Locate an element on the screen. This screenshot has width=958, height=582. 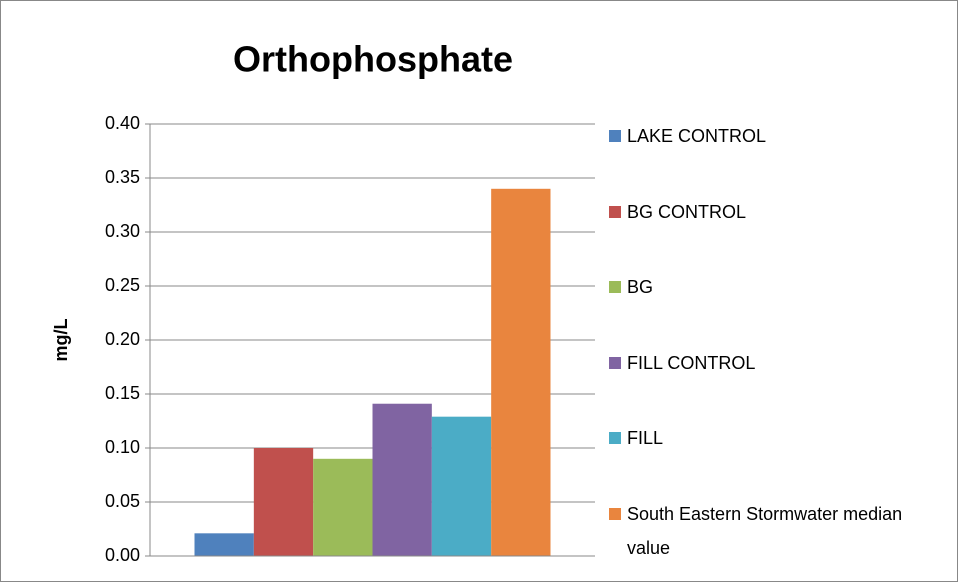
y-tick-label: 0.20 is located at coordinates (122, 339).